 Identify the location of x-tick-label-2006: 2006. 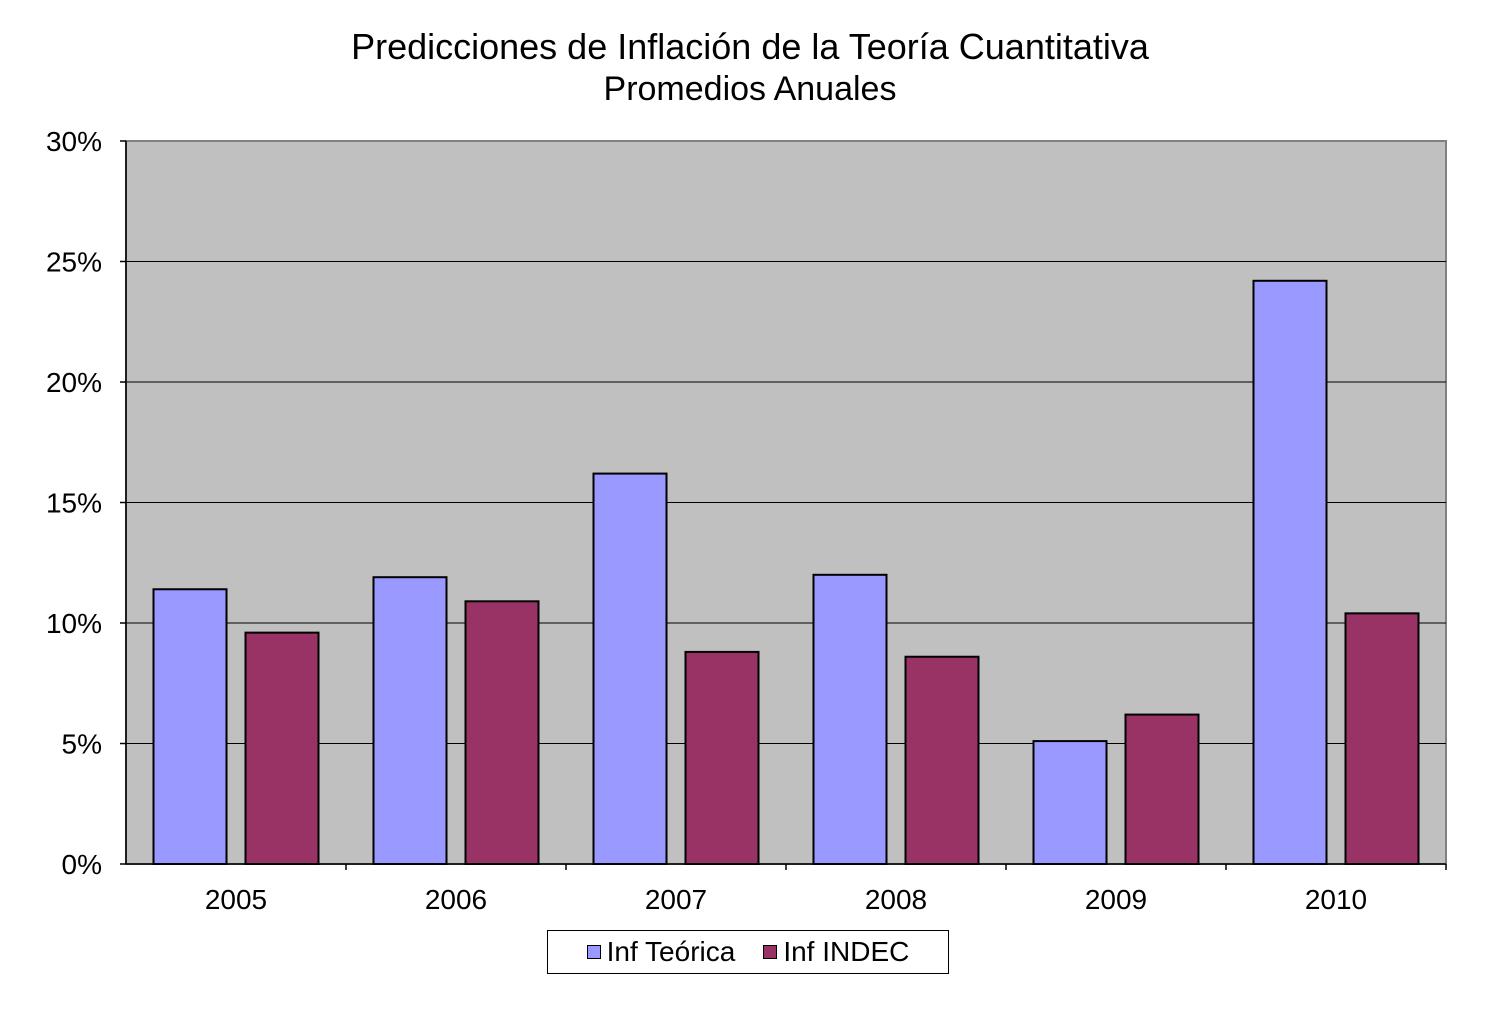
(456, 899).